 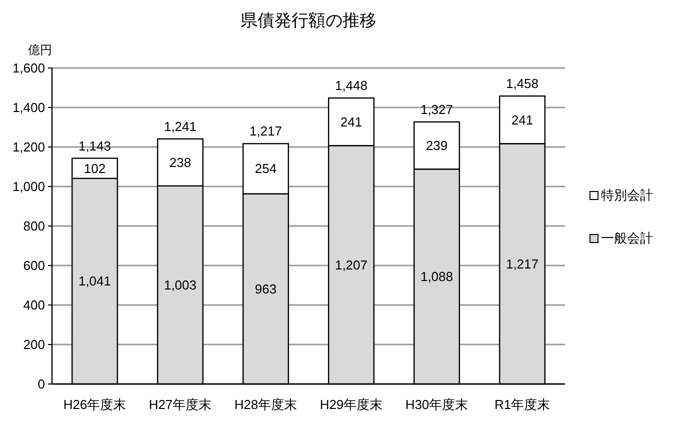 What do you see at coordinates (34, 305) in the screenshot?
I see `y-tick-label: 400` at bounding box center [34, 305].